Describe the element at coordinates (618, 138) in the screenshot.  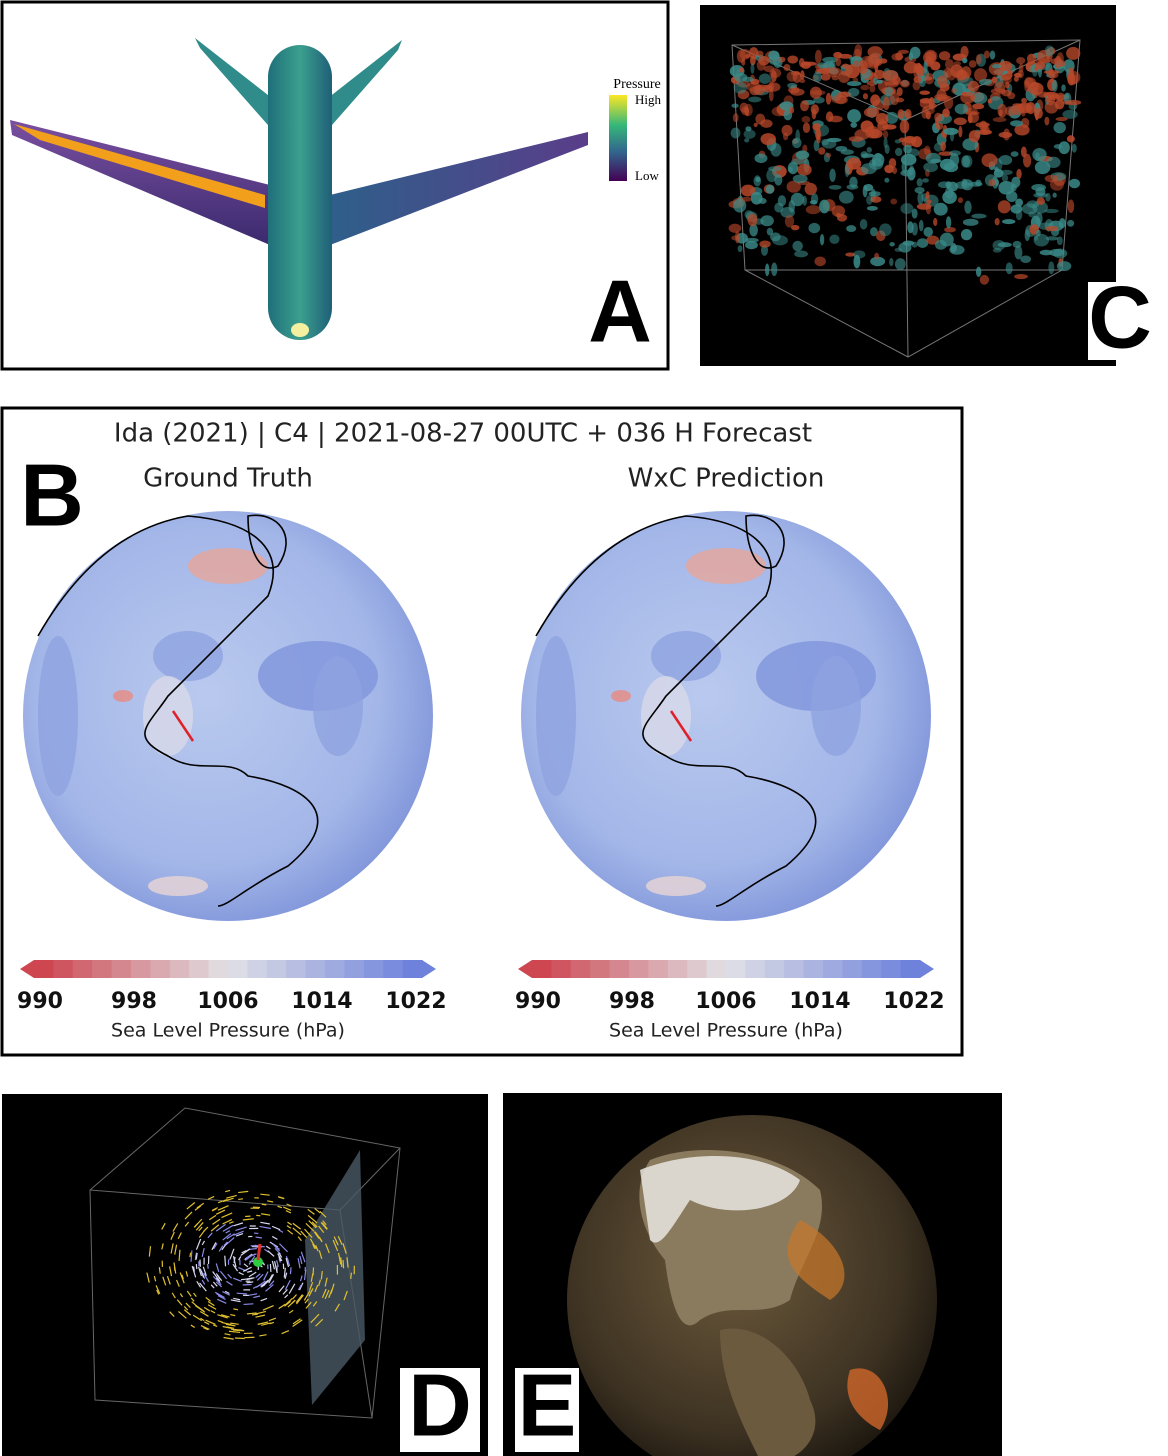
I see `legend-colorbar` at that location.